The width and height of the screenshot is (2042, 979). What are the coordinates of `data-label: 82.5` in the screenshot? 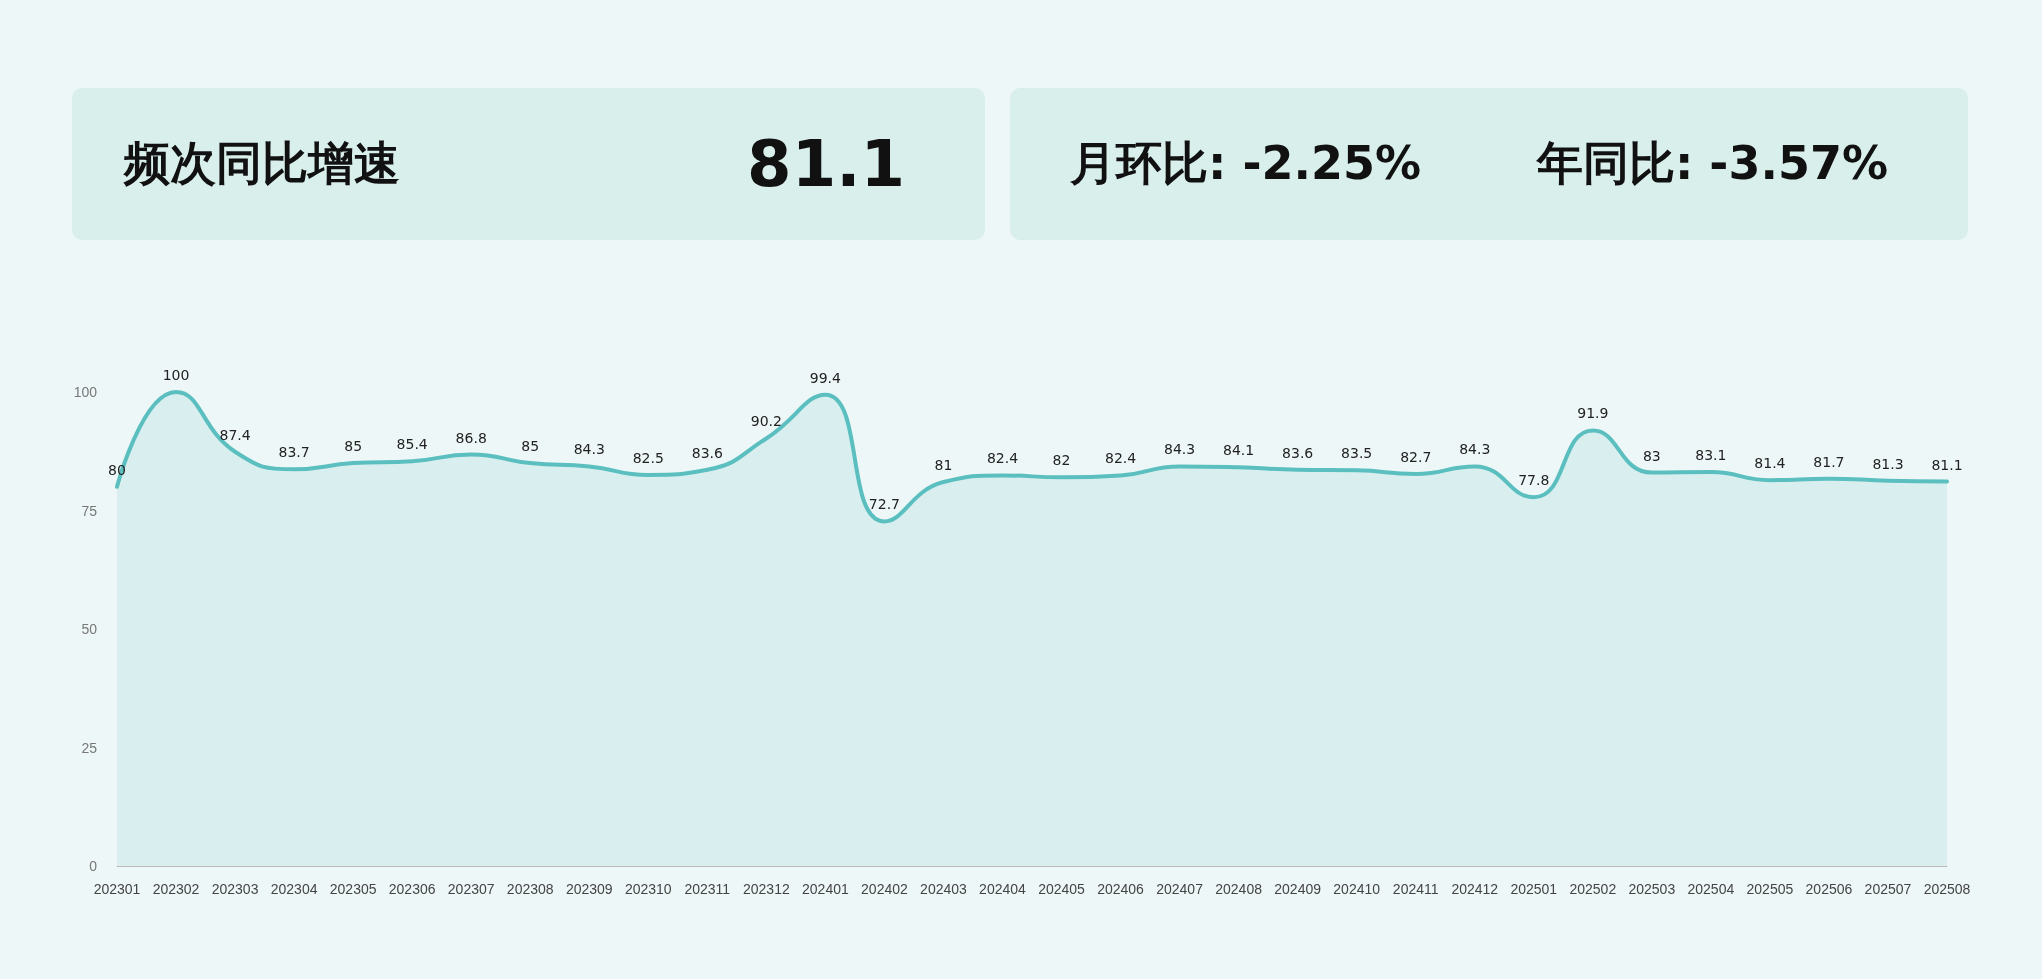 It's located at (648, 457).